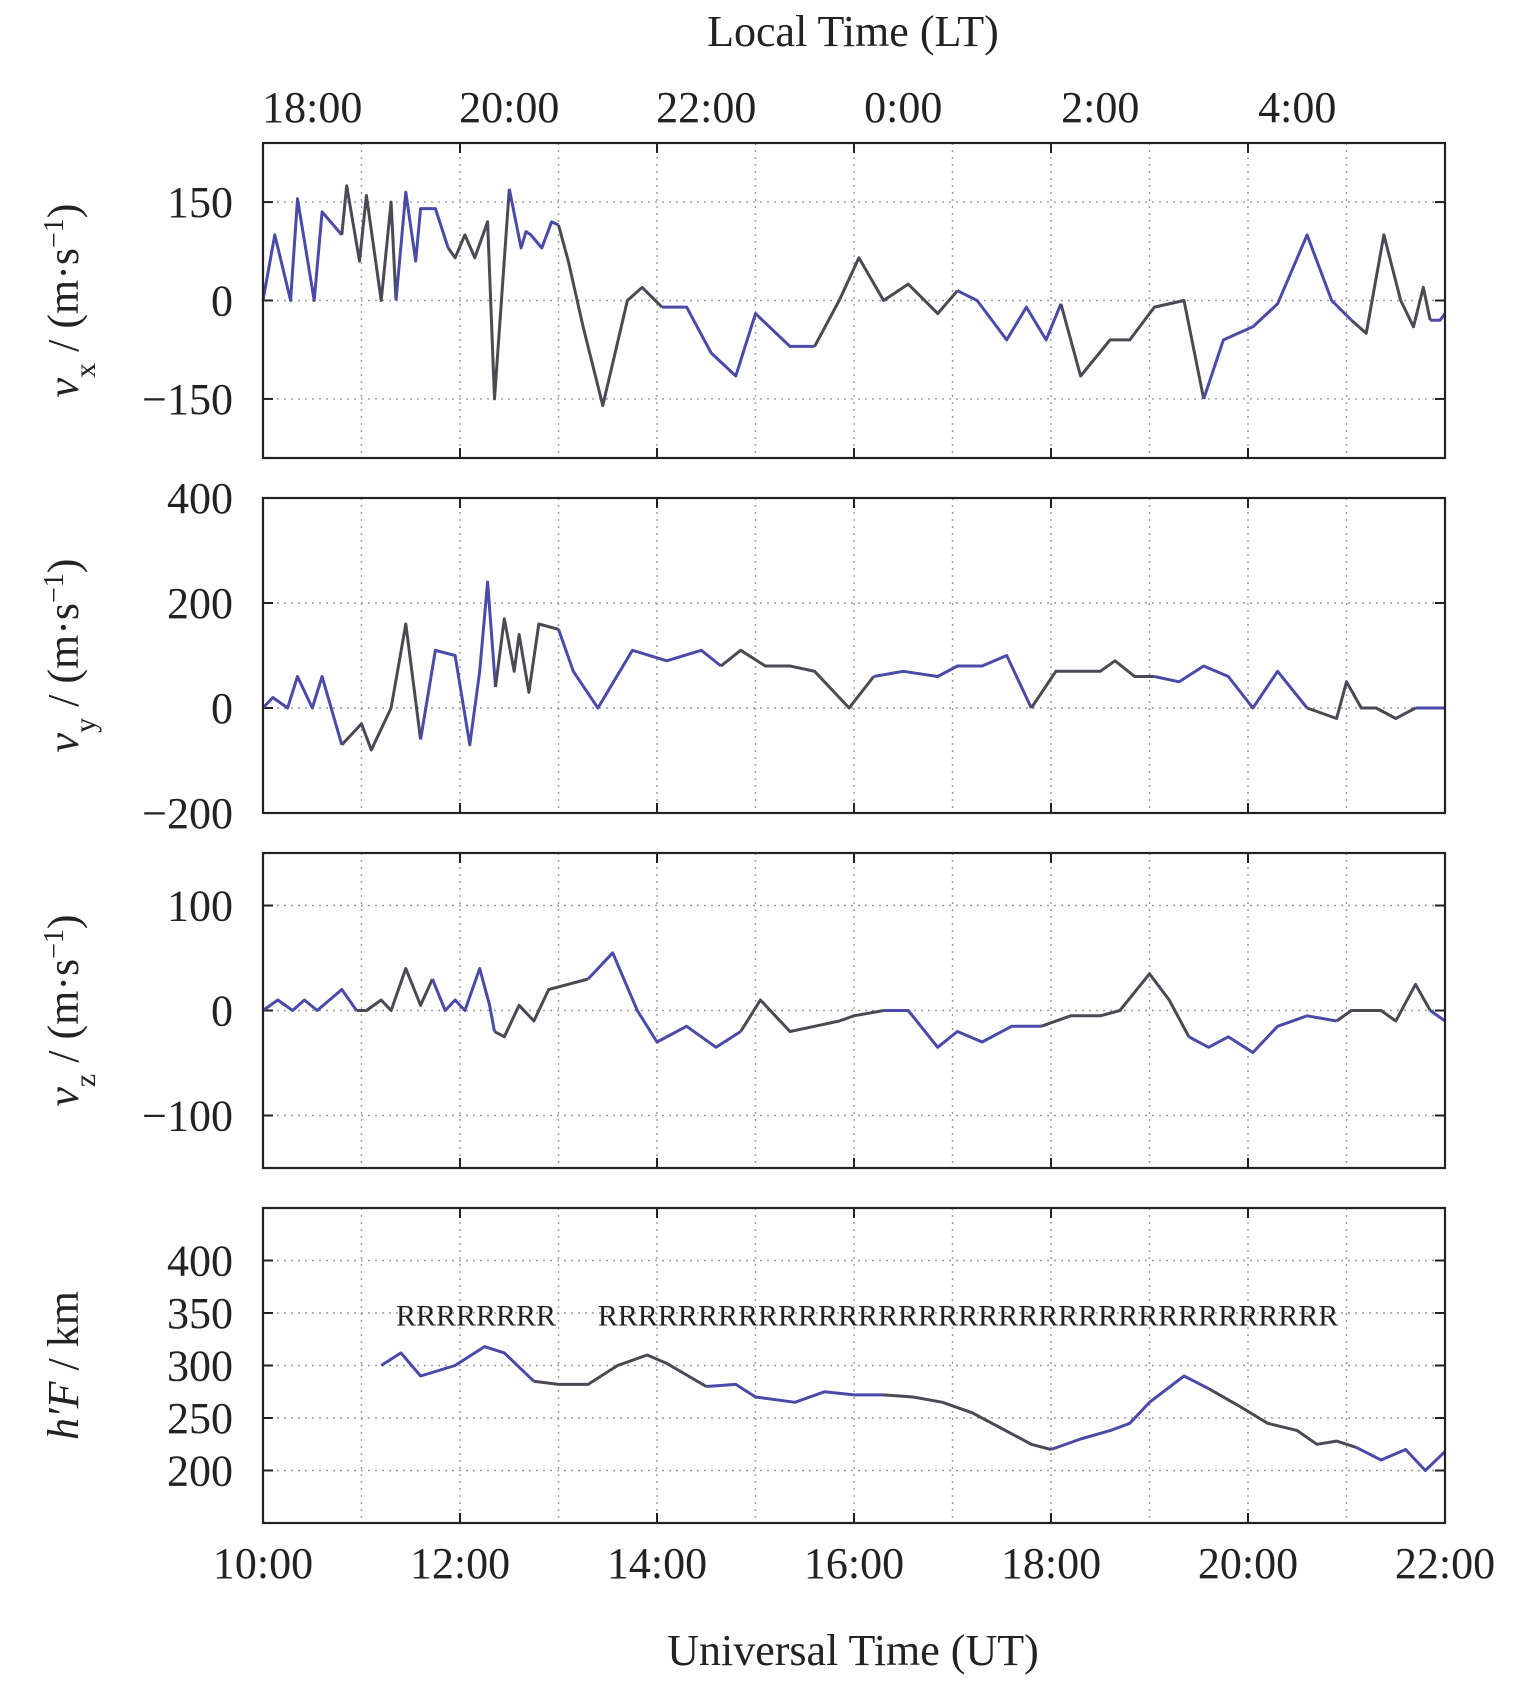  I want to click on top-tick-label: 18:00, so click(312, 107).